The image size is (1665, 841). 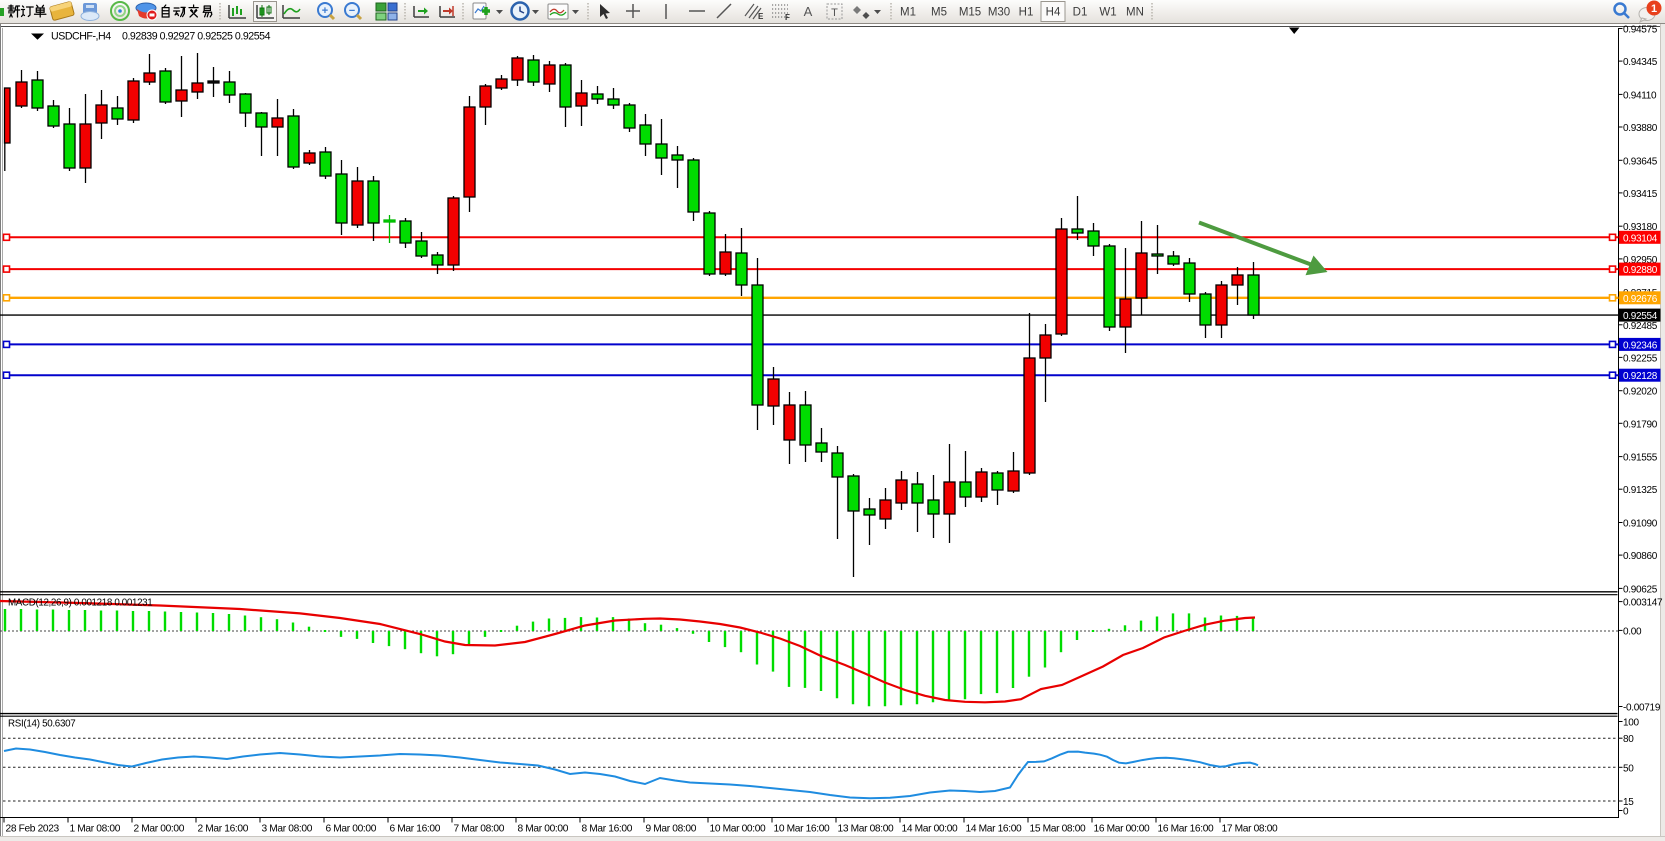 What do you see at coordinates (1631, 723) in the screenshot?
I see `svg-text: 100` at bounding box center [1631, 723].